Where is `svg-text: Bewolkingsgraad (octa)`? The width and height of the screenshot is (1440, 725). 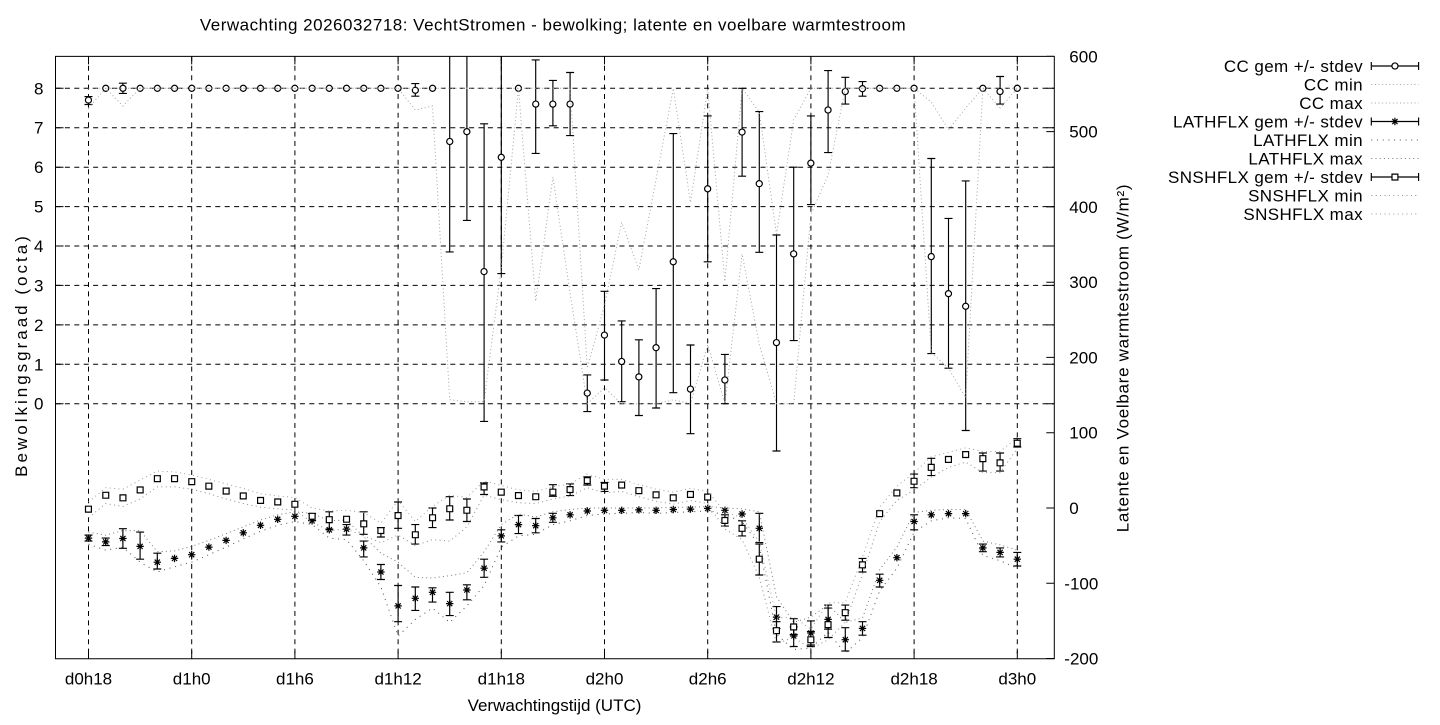 svg-text: Bewolkingsgraad (octa) is located at coordinates (21, 355).